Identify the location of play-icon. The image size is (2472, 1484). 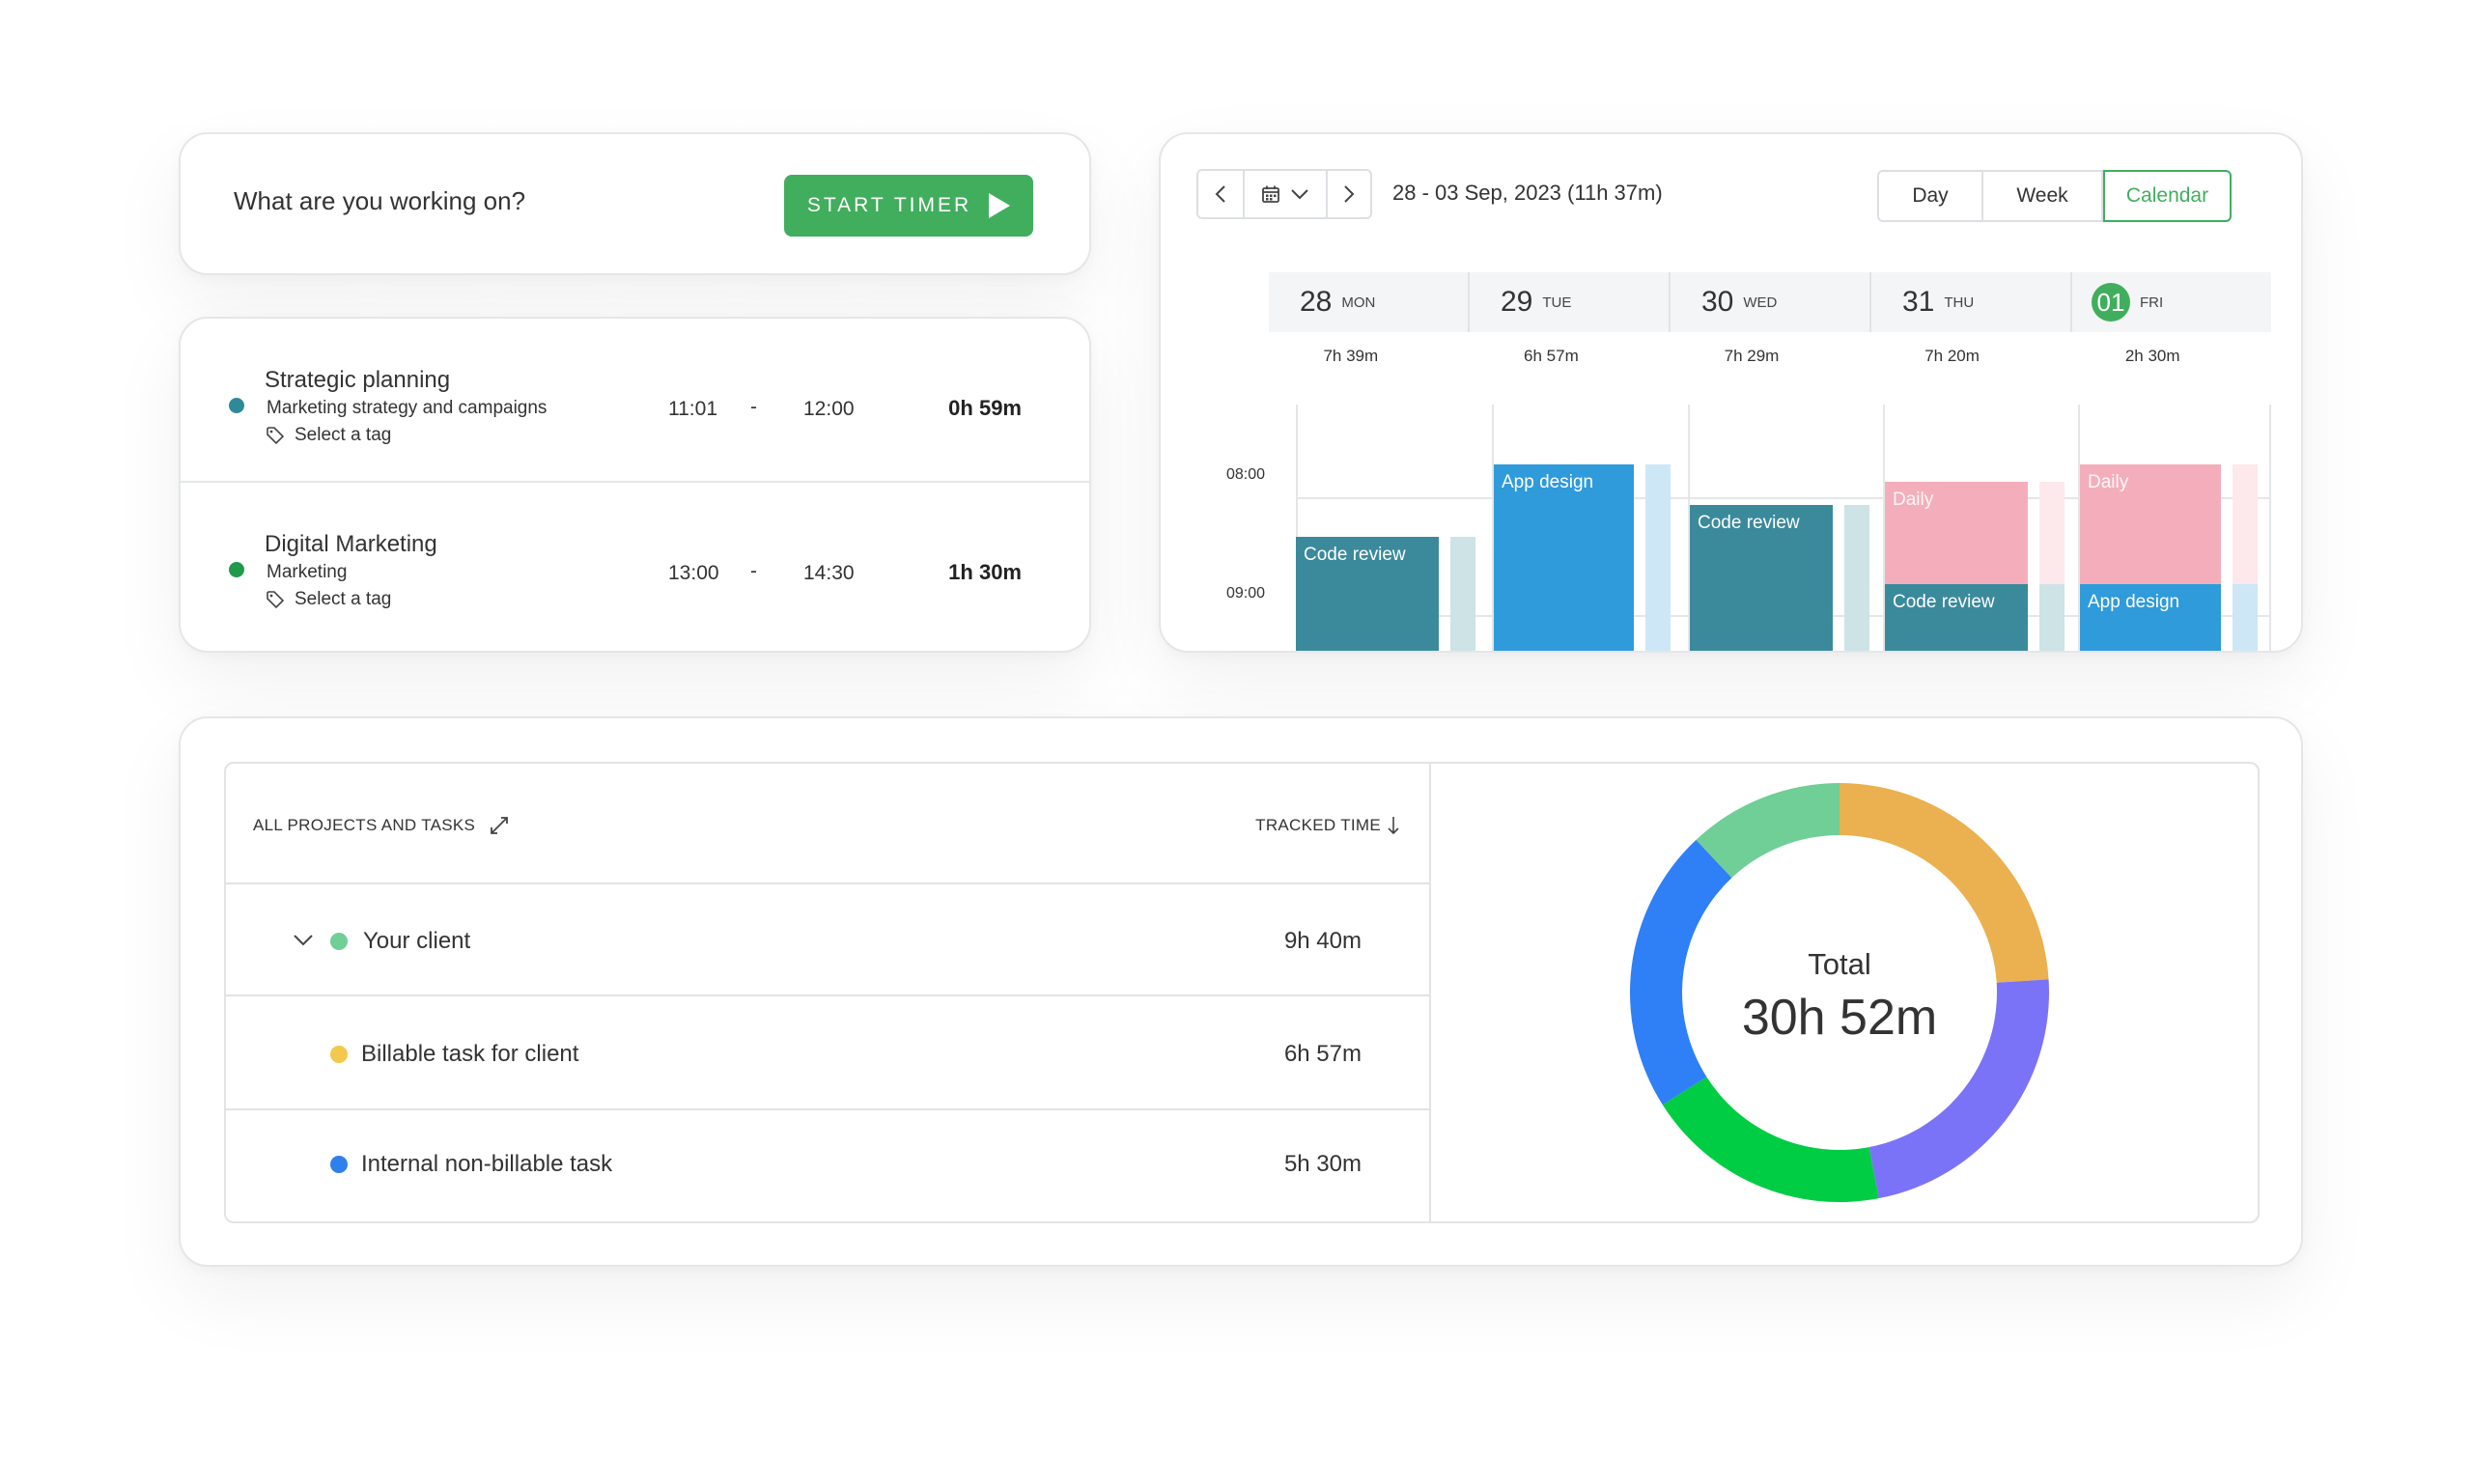
(1000, 206).